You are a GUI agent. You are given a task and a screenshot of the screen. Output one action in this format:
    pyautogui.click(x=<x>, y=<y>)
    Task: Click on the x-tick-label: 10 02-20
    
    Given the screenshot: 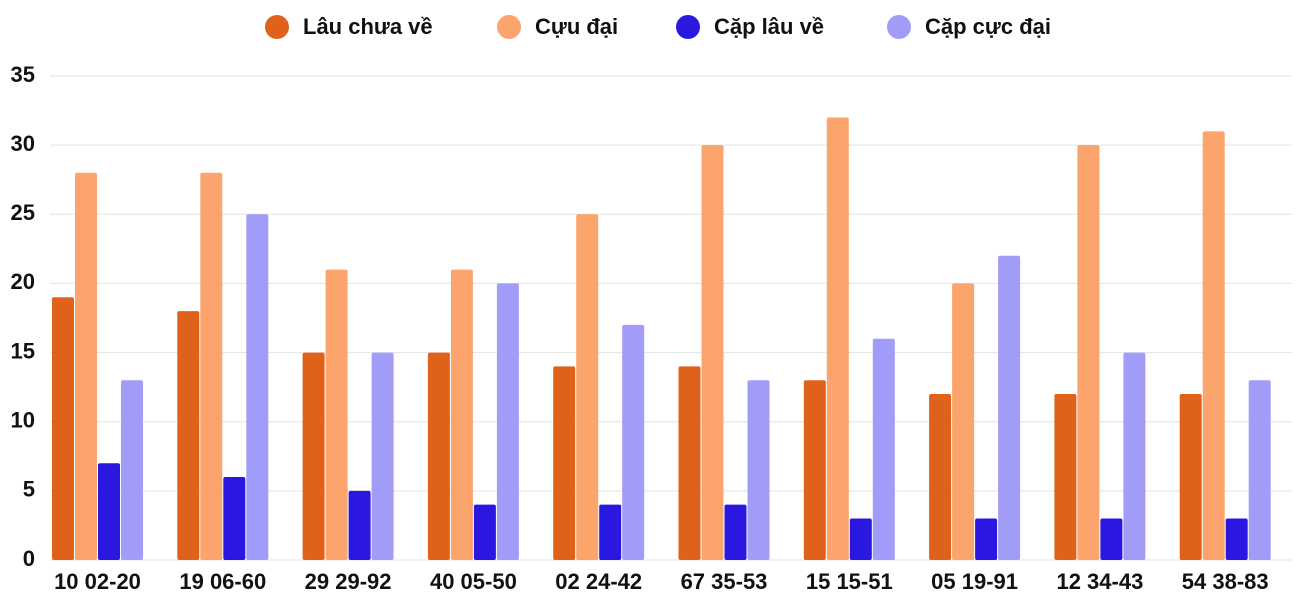 What is the action you would take?
    pyautogui.click(x=97, y=581)
    